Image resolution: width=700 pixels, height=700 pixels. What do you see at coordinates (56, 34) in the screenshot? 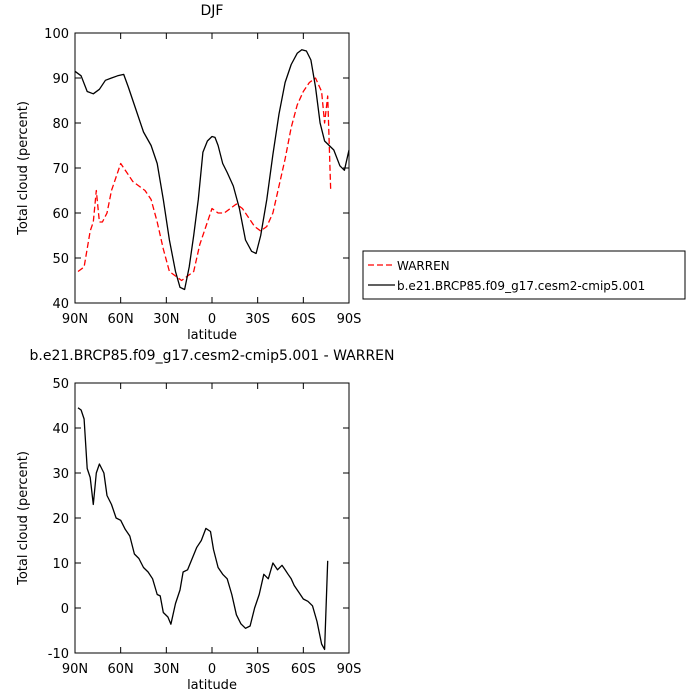
I see `y-tick-label: 100` at bounding box center [56, 34].